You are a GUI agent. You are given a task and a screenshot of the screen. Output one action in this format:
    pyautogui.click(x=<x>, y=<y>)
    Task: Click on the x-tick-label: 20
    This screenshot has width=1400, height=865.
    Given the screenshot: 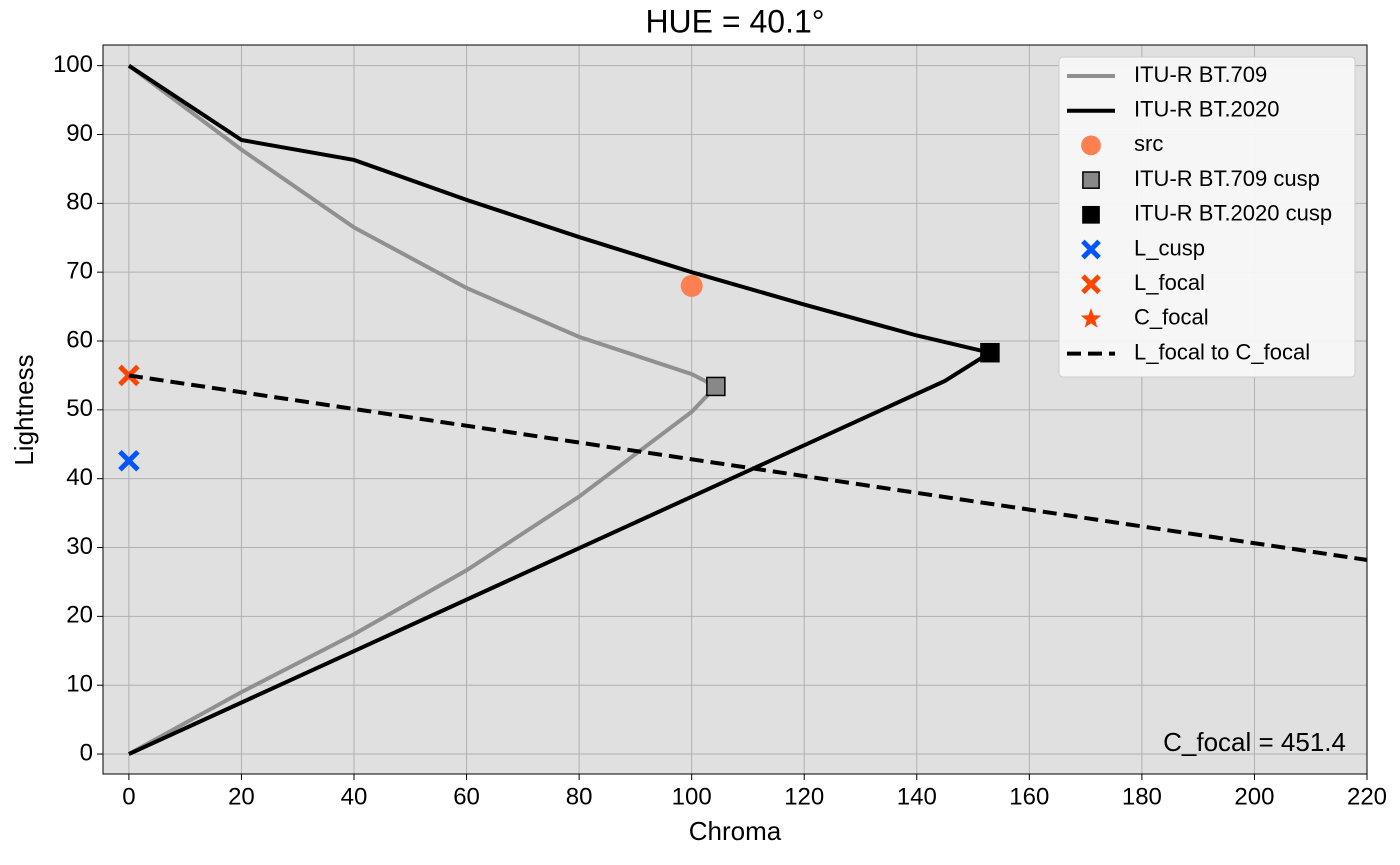 What is the action you would take?
    pyautogui.click(x=241, y=796)
    